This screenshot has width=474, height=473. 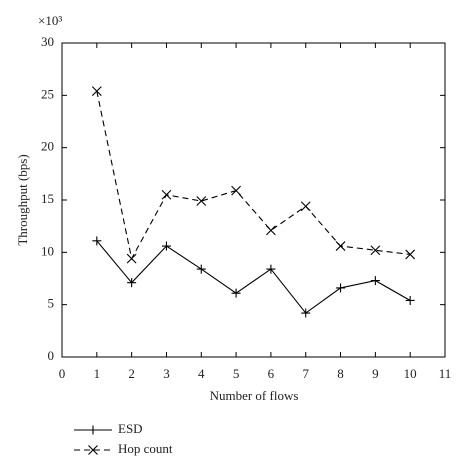 What do you see at coordinates (340, 373) in the screenshot?
I see `x-tick-label: 8` at bounding box center [340, 373].